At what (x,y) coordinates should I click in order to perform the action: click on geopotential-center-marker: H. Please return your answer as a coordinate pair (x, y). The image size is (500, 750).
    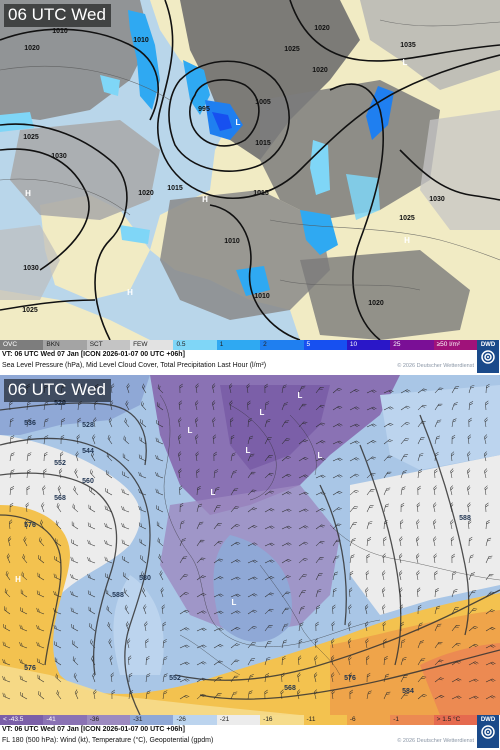
    Looking at the image, I should click on (18, 579).